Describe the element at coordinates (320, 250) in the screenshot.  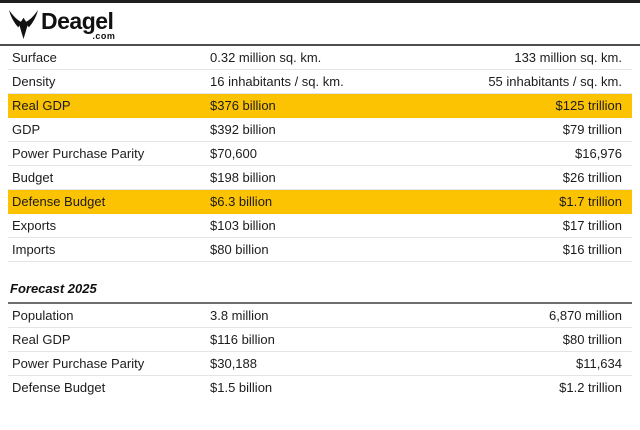
I see `table-row-imports: Imports $80 billion $16 trillion` at that location.